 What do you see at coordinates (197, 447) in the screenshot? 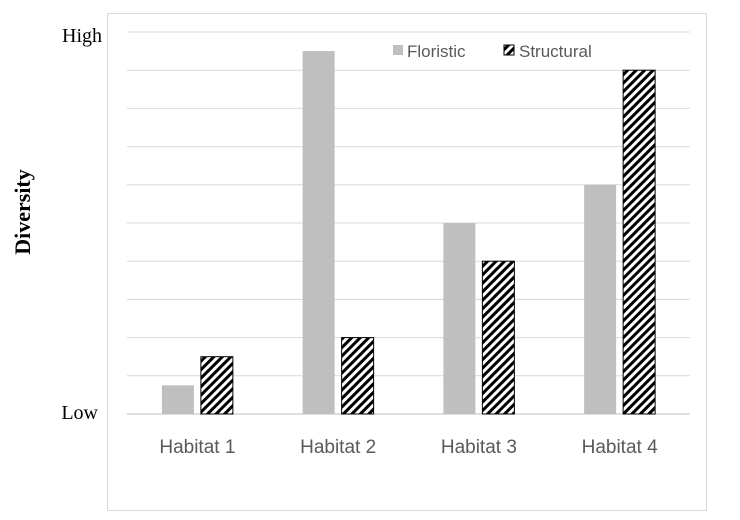
I see `x-tick-label: Habitat 1` at bounding box center [197, 447].